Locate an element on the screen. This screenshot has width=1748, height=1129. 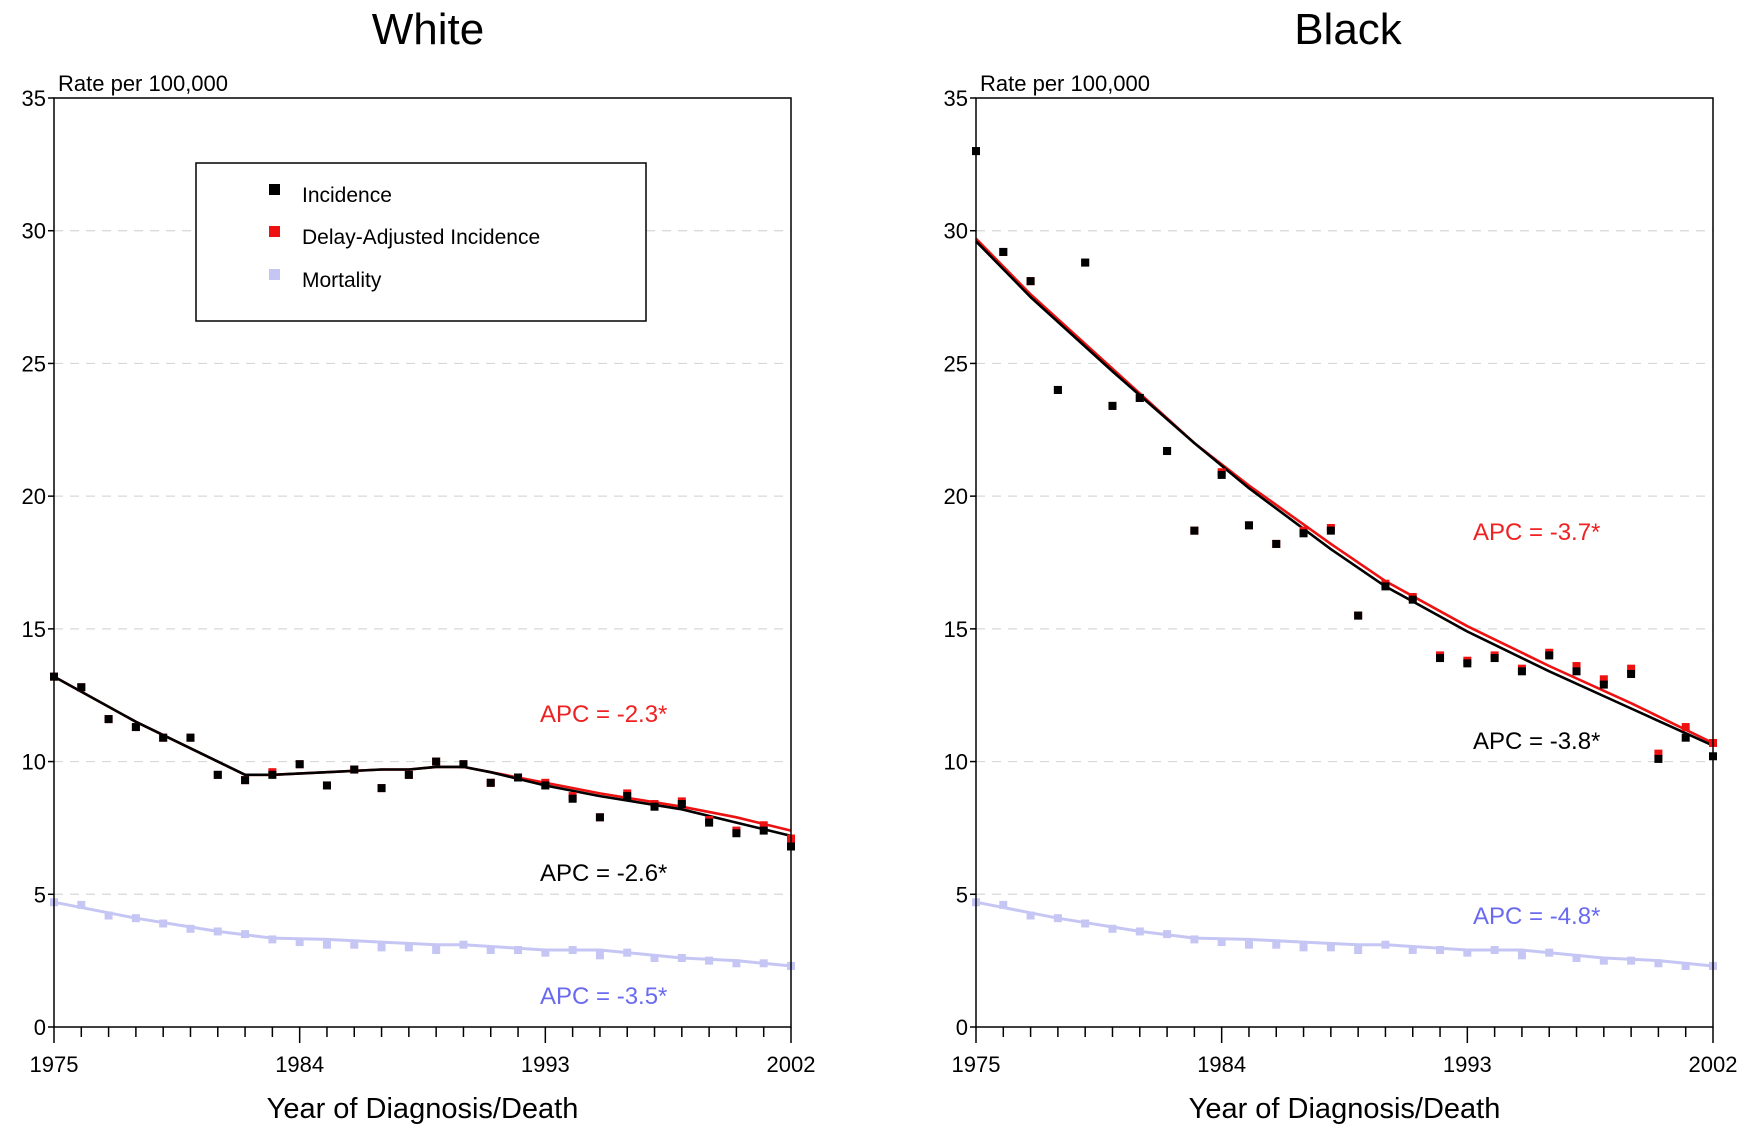
legend-label: Mortality is located at coordinates (342, 280).